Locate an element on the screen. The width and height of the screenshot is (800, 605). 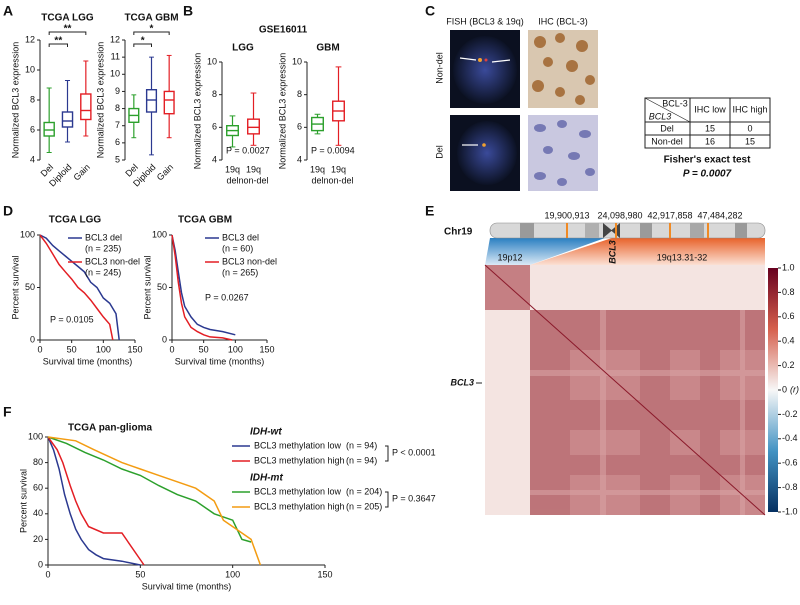
chart-title: TCGA GBM is located at coordinates (151, 18).